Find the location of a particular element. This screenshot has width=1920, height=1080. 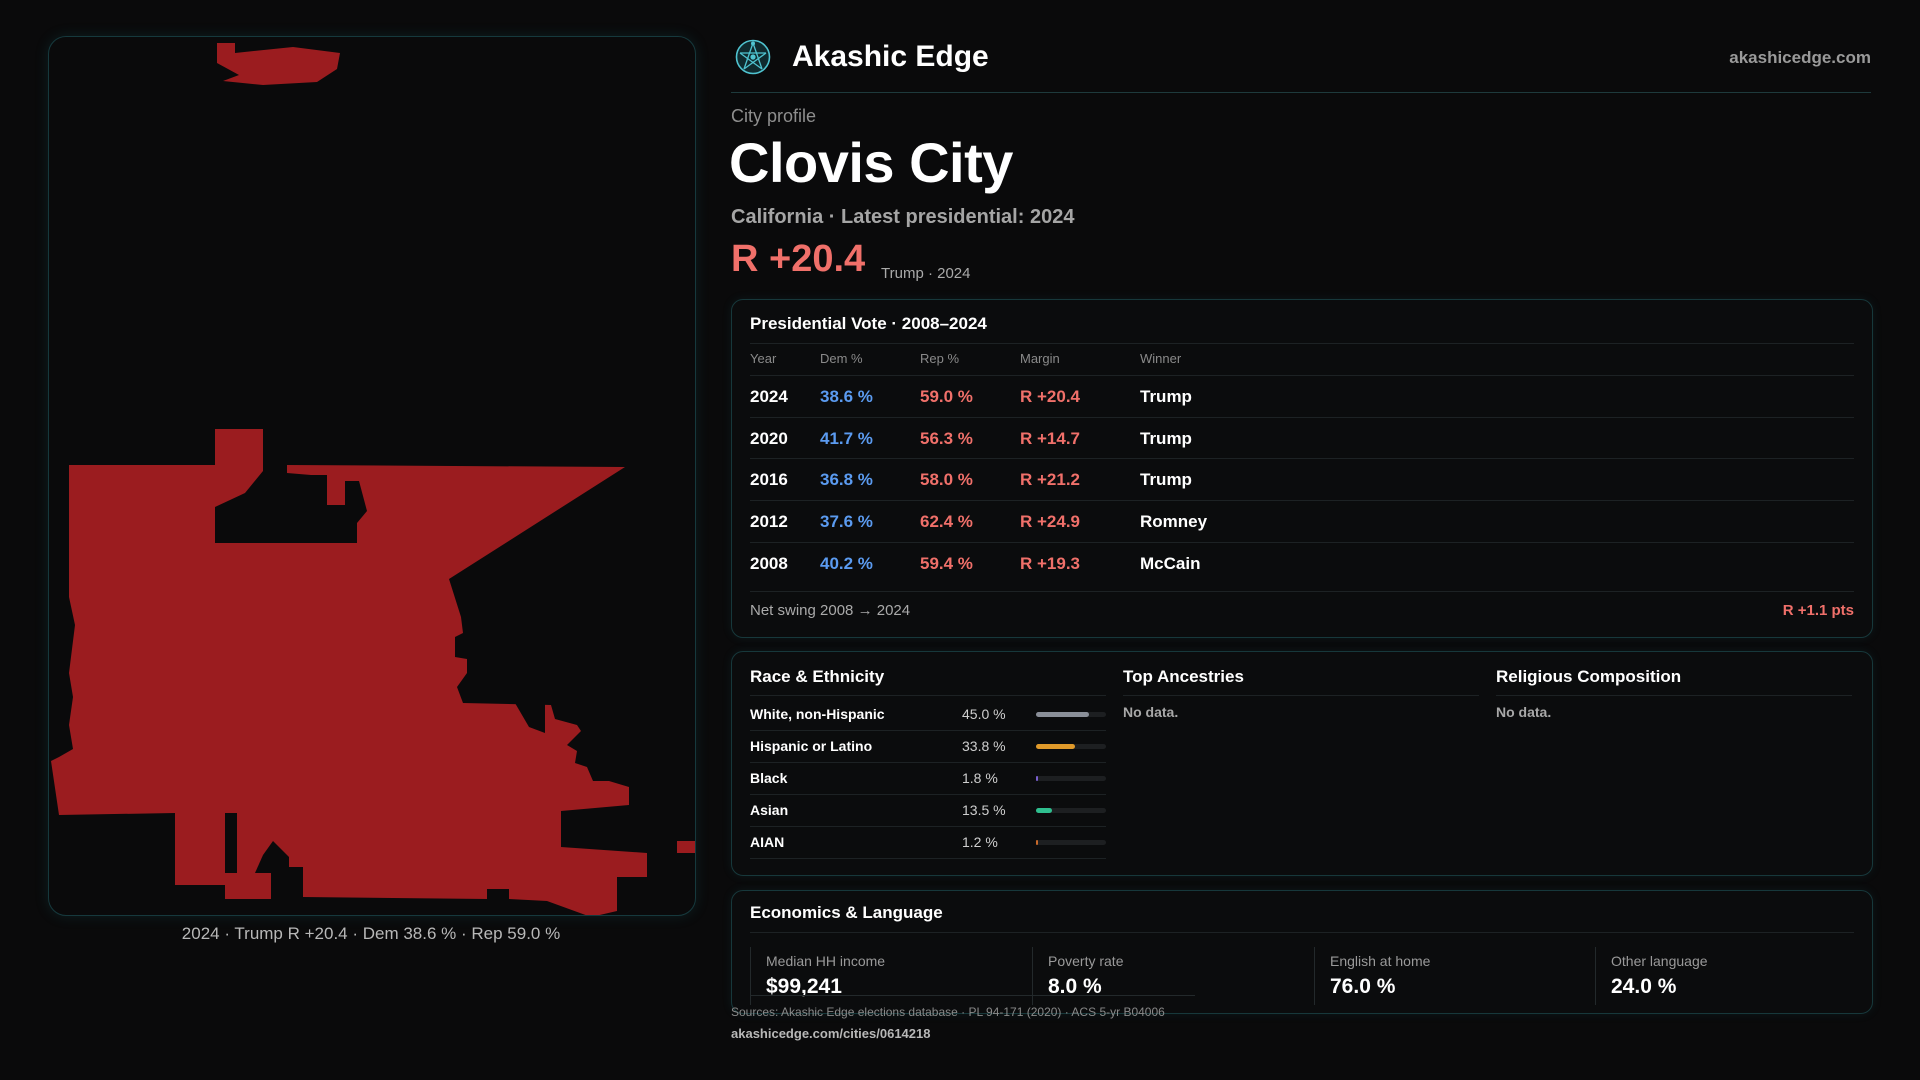

race-value: 13.5 % is located at coordinates (984, 810).